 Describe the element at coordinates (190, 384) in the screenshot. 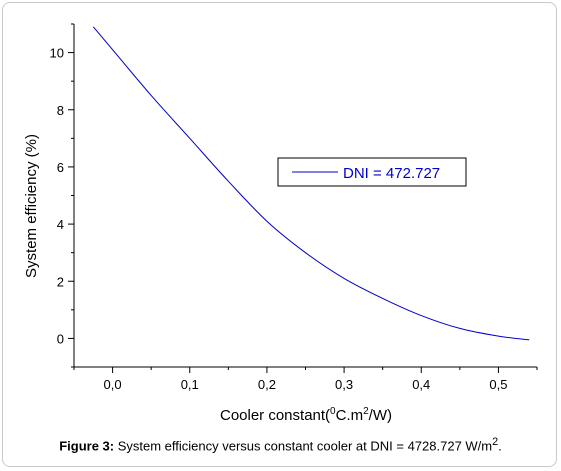

I see `x-tick-label: 0,1` at that location.